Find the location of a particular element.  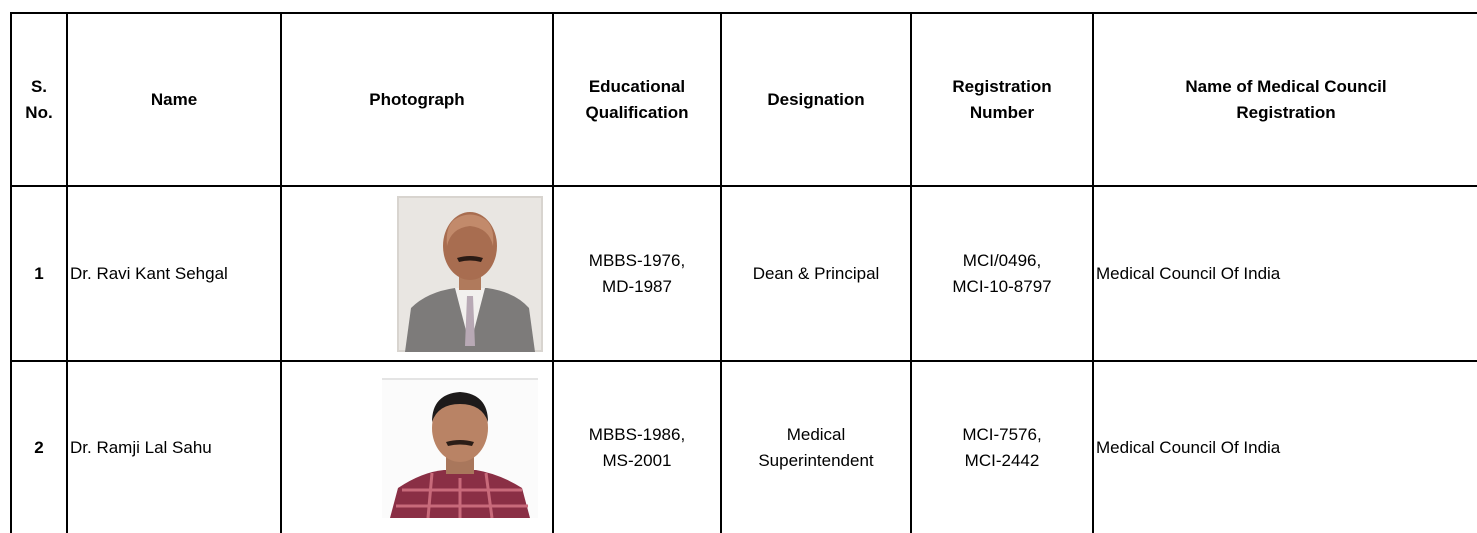

cell-text: MCI-10-8797 is located at coordinates (1002, 286).